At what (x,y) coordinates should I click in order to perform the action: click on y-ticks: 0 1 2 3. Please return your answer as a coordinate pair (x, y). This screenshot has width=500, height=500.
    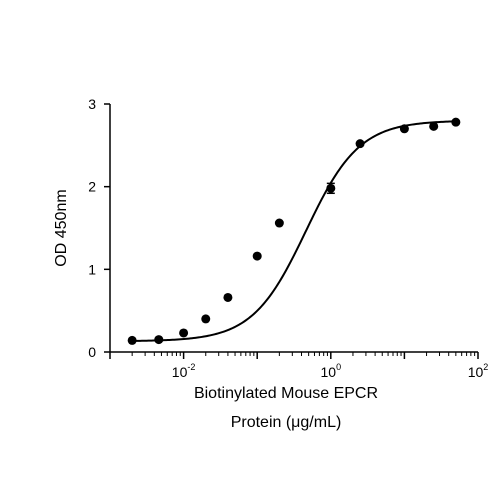
    Looking at the image, I should click on (99, 228).